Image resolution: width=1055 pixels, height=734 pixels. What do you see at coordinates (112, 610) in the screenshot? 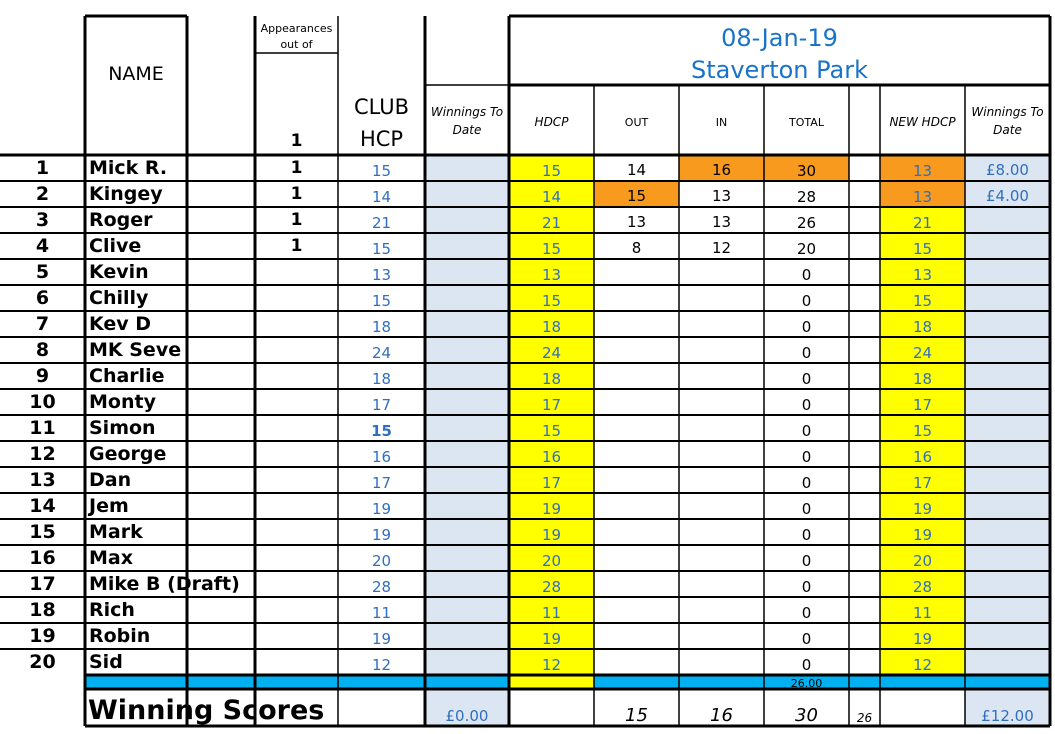
I see `player-name: Rich` at bounding box center [112, 610].